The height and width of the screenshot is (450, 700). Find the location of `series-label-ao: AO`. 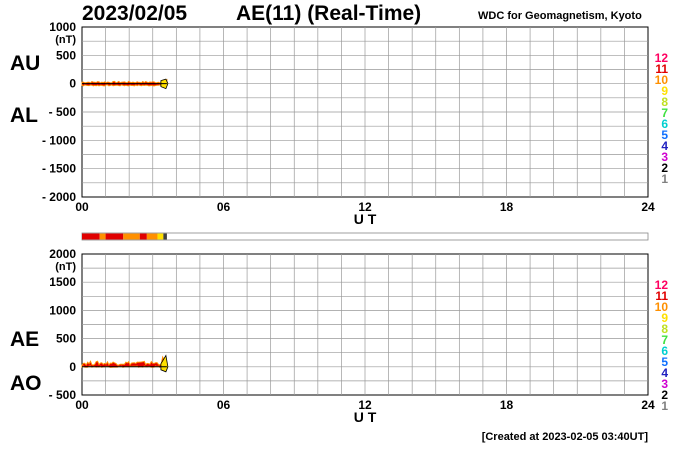

series-label-ao: AO is located at coordinates (26, 383).